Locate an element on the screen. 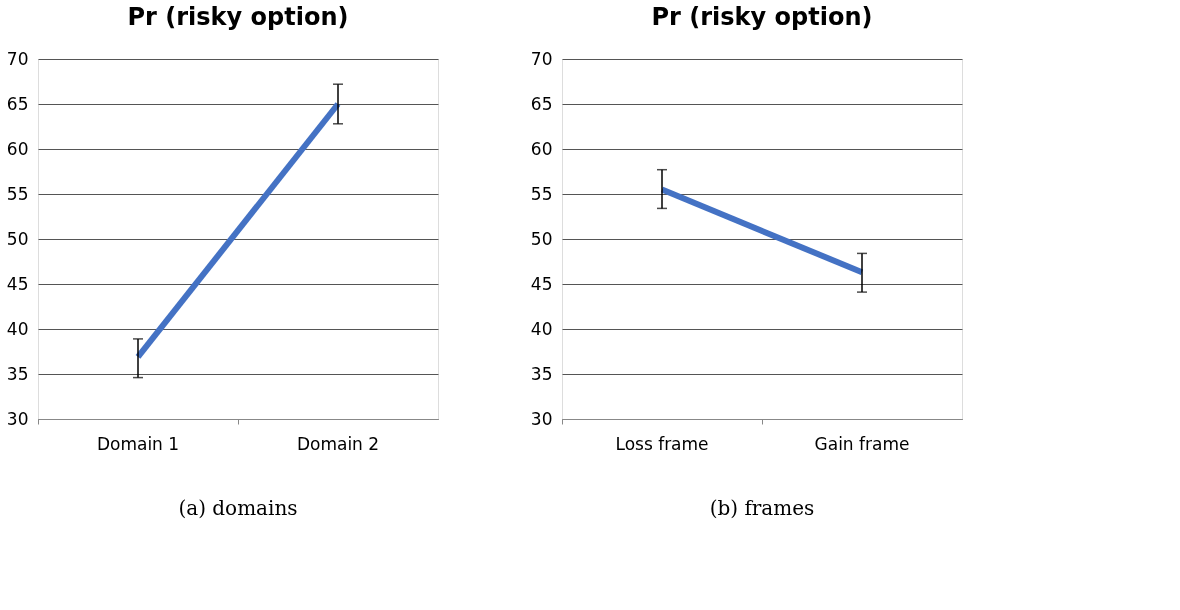 Image resolution: width=1180 pixels, height=610 pixels. x-tick-label: Domain 1 is located at coordinates (138, 443).